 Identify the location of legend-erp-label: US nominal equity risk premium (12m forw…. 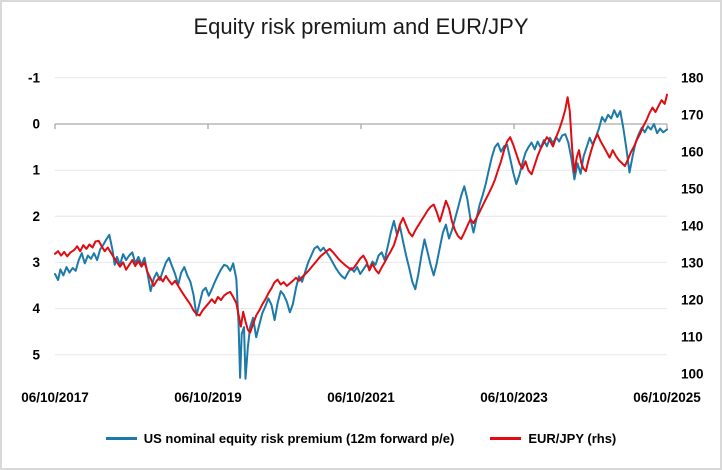
(299, 438).